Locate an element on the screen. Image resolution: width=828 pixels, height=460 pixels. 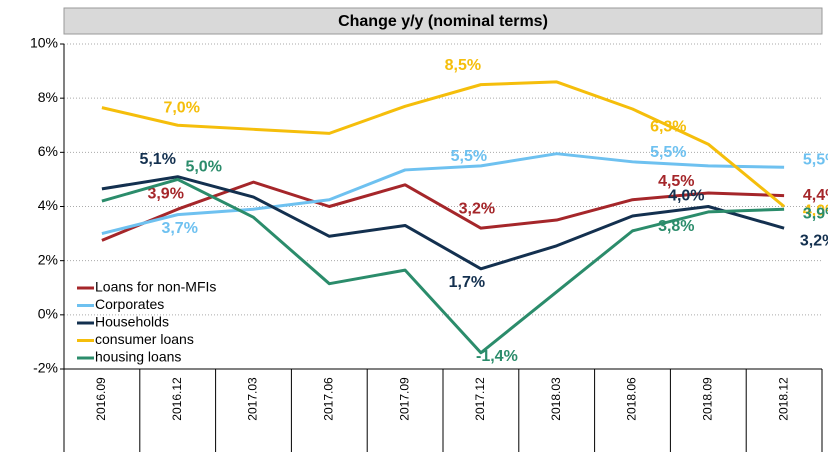
data-label: 3,8% is located at coordinates (676, 226).